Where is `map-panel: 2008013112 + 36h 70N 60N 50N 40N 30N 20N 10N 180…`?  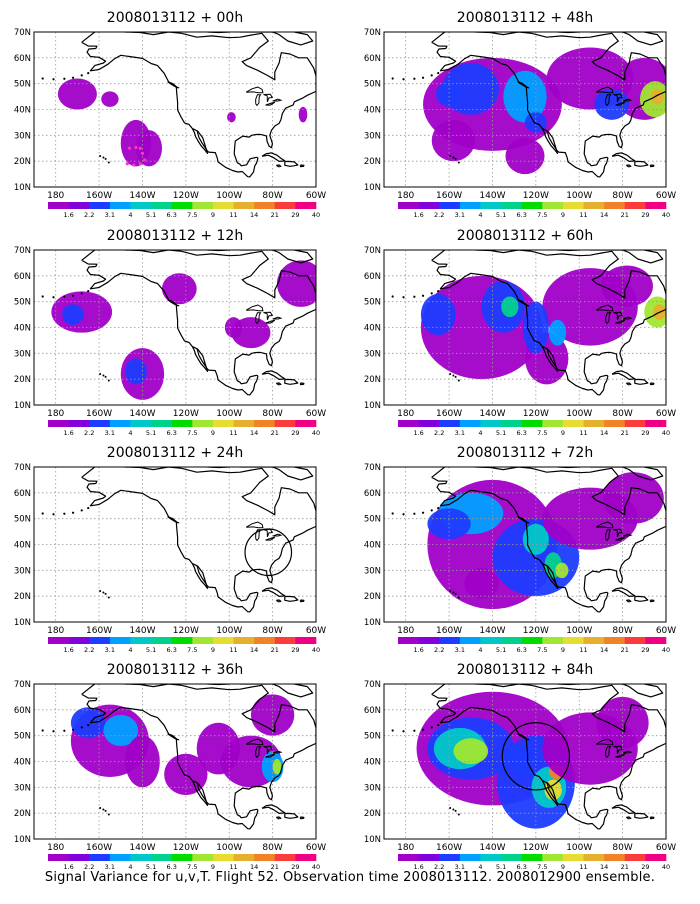 map-panel: 2008013112 + 36h 70N 60N 50N 40N 30N 20N 10N 180… is located at coordinates (170, 766).